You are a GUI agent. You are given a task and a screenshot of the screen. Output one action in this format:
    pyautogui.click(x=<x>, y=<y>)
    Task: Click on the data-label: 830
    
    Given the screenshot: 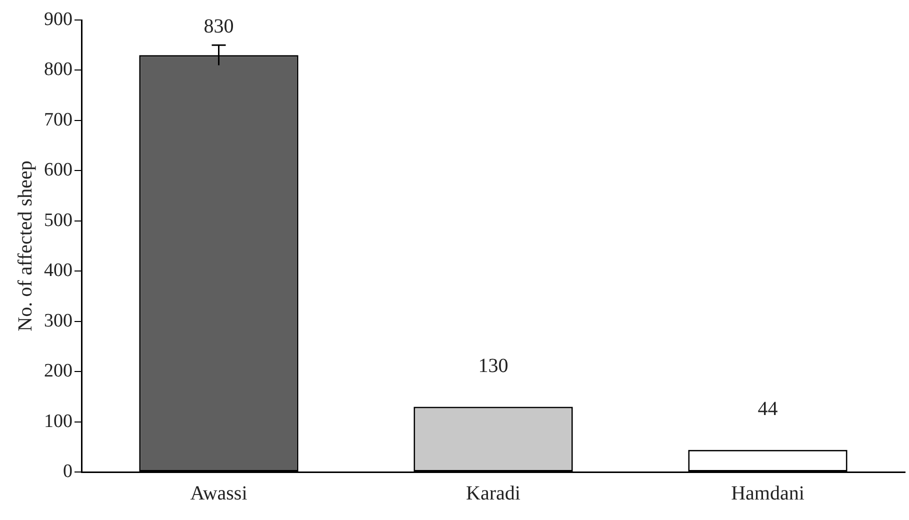 What is the action you would take?
    pyautogui.click(x=219, y=26)
    